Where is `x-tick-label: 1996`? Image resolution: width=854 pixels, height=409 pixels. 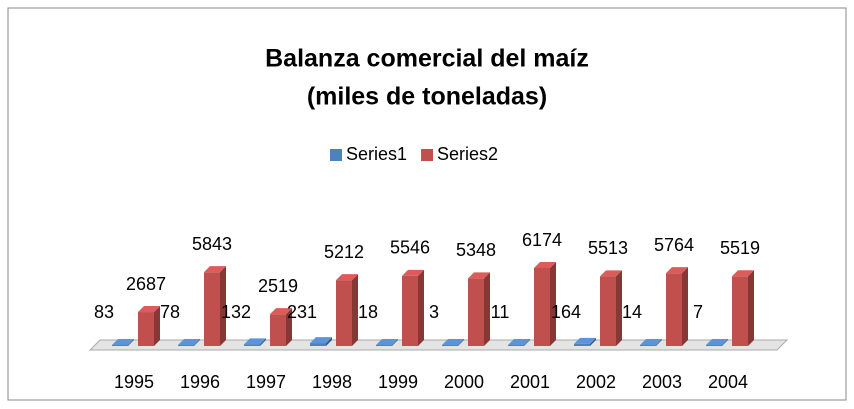 x-tick-label: 1996 is located at coordinates (200, 382).